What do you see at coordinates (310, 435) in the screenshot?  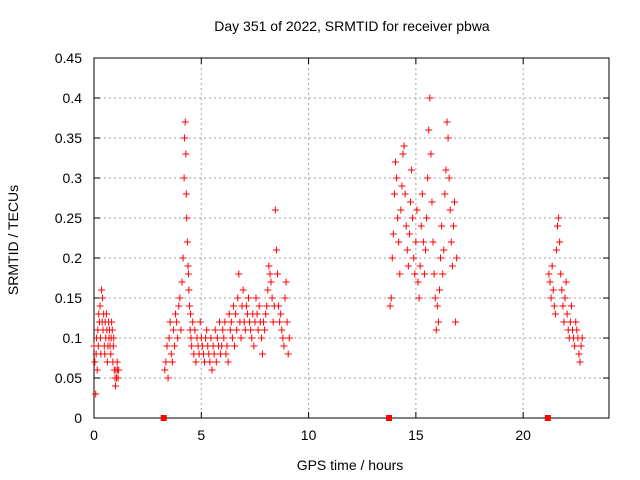 I see `x-tick-labels: 0 5 10 15 20` at bounding box center [310, 435].